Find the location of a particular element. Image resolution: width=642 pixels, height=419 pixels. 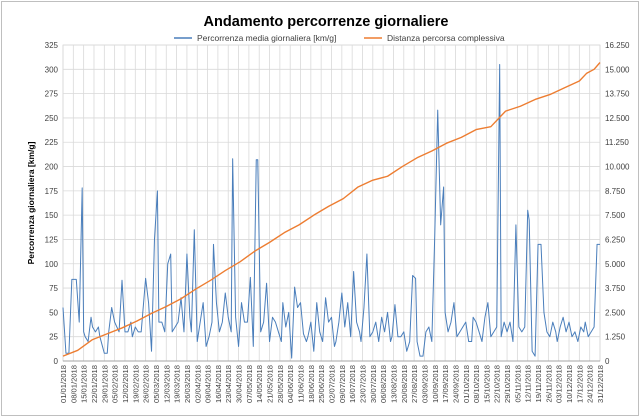

x-tick-label: 17/09/2018 is located at coordinates (445, 384).